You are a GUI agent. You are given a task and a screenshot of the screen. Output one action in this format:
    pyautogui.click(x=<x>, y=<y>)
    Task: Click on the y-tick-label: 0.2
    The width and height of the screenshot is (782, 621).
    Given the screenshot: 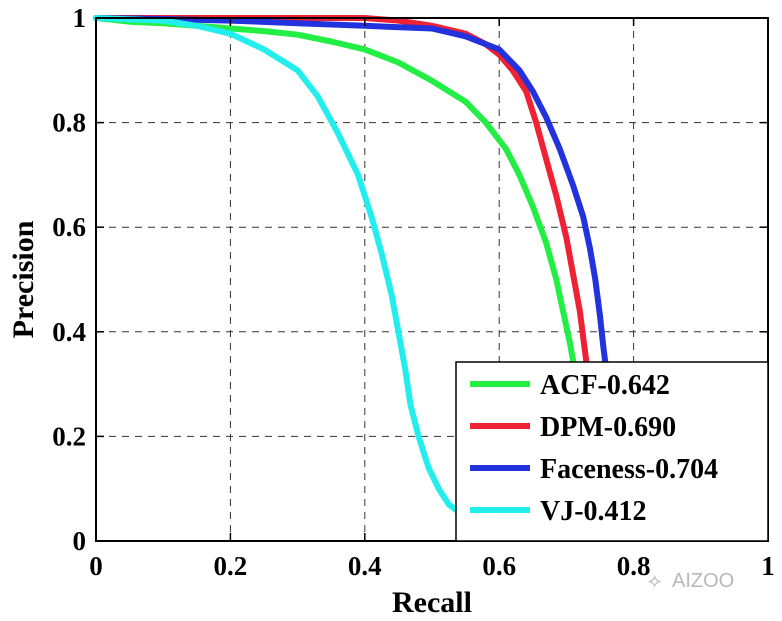 What is the action you would take?
    pyautogui.click(x=69, y=436)
    